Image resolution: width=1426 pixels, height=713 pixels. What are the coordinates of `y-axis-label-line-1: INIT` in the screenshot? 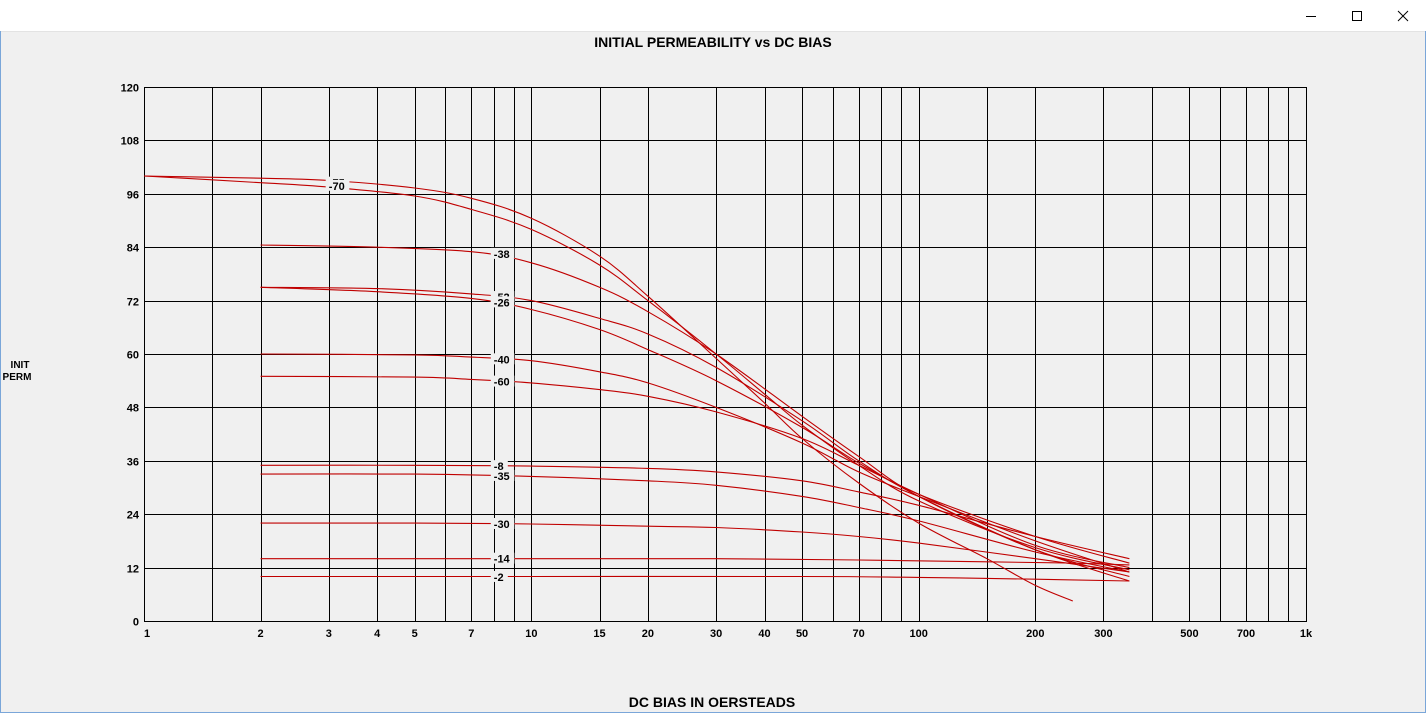 It's located at (20, 365).